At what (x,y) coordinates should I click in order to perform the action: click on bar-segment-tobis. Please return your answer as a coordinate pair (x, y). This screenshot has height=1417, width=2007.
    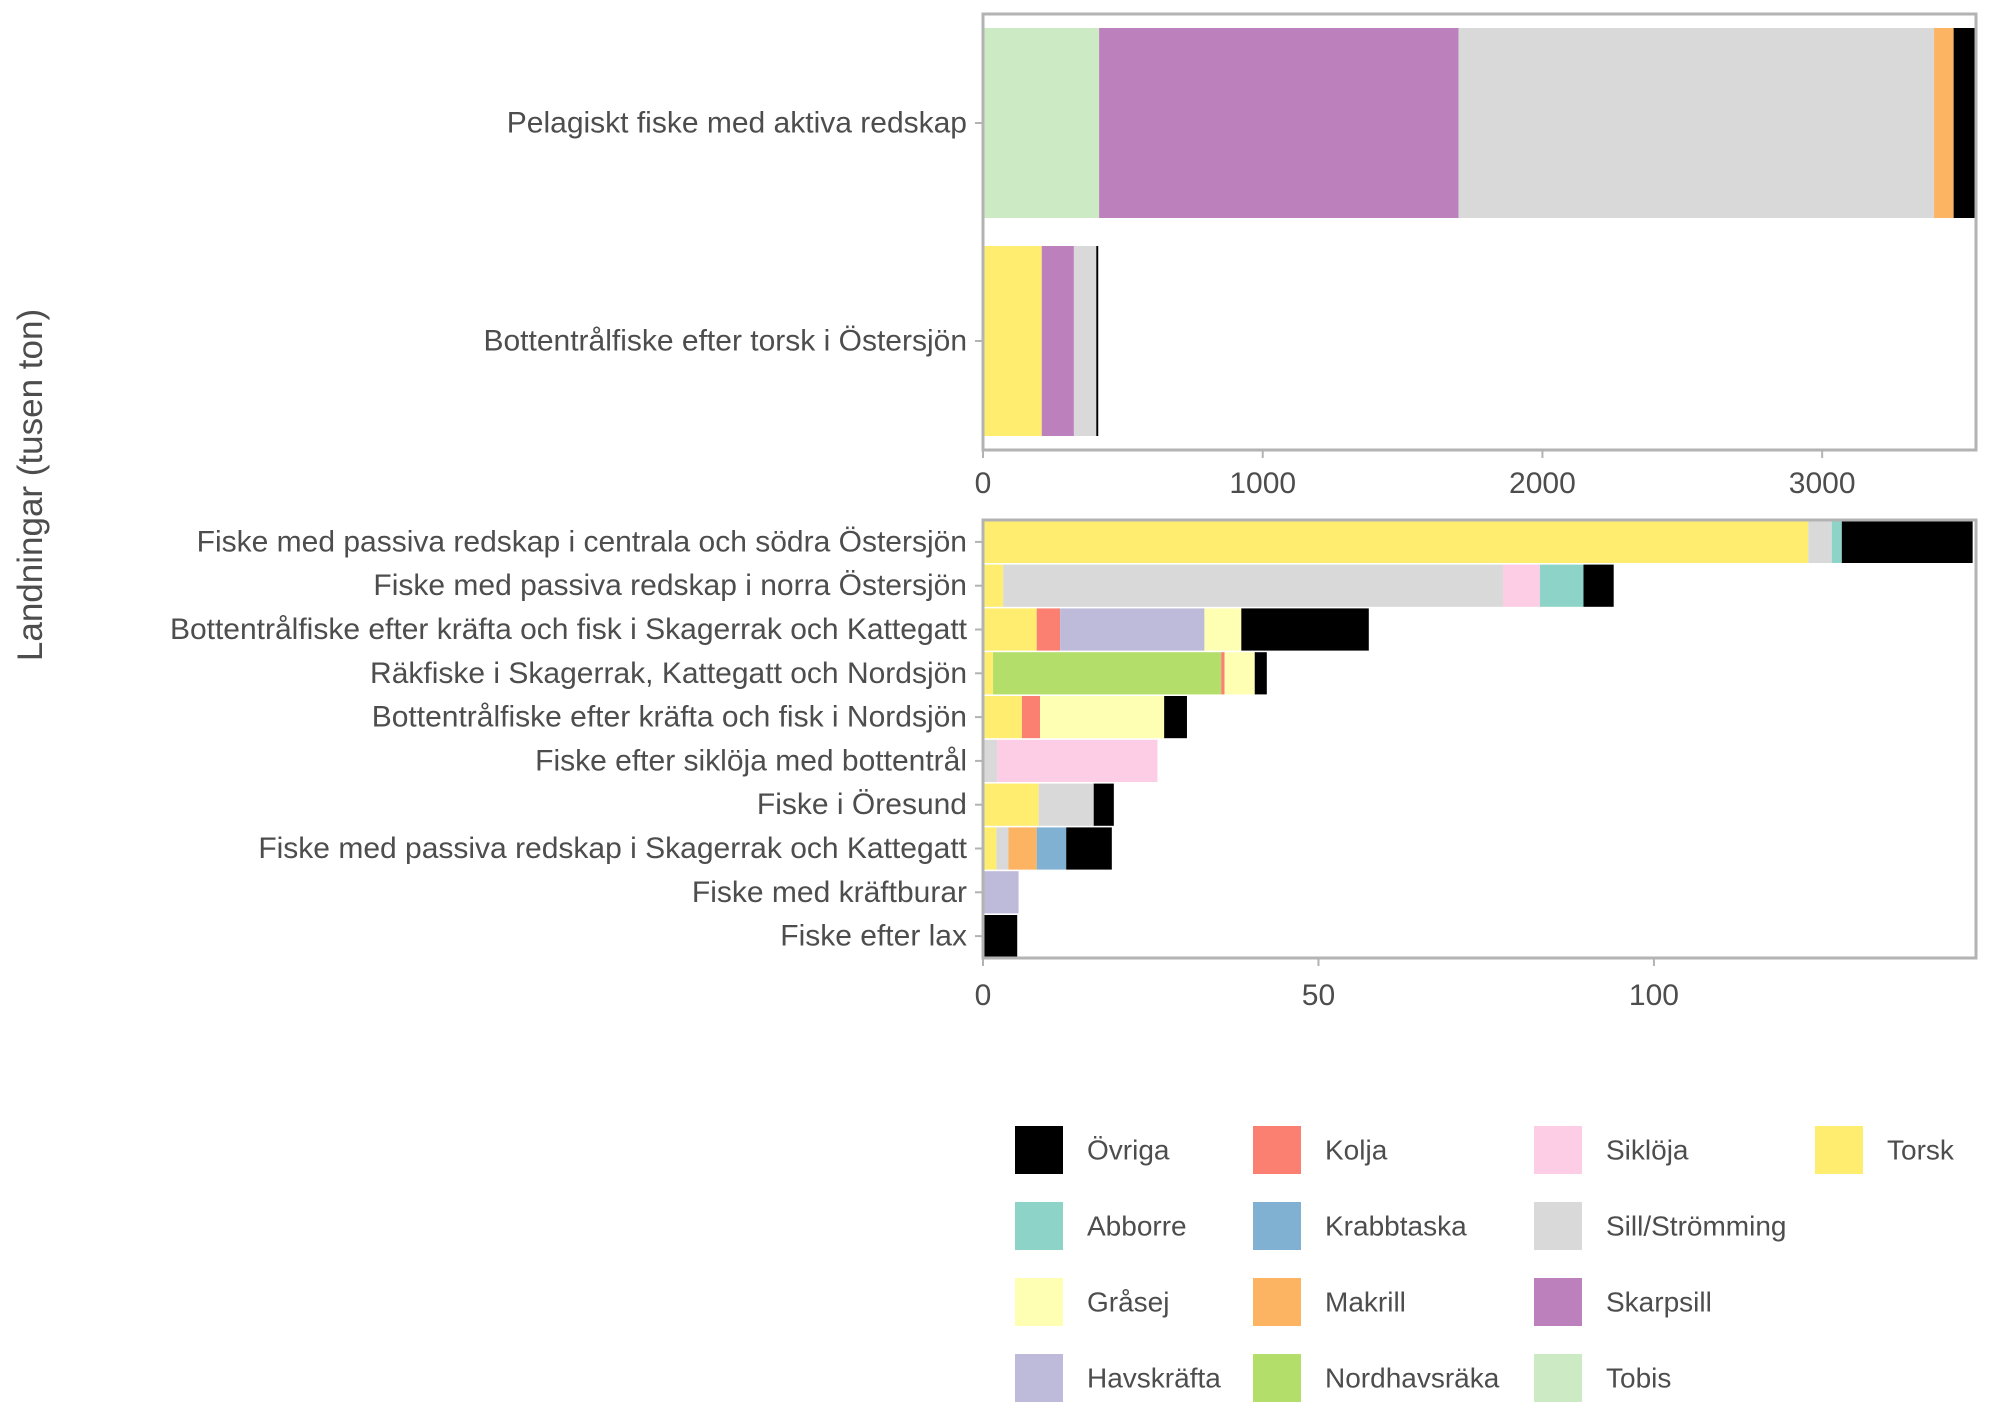
    Looking at the image, I should click on (1041, 123).